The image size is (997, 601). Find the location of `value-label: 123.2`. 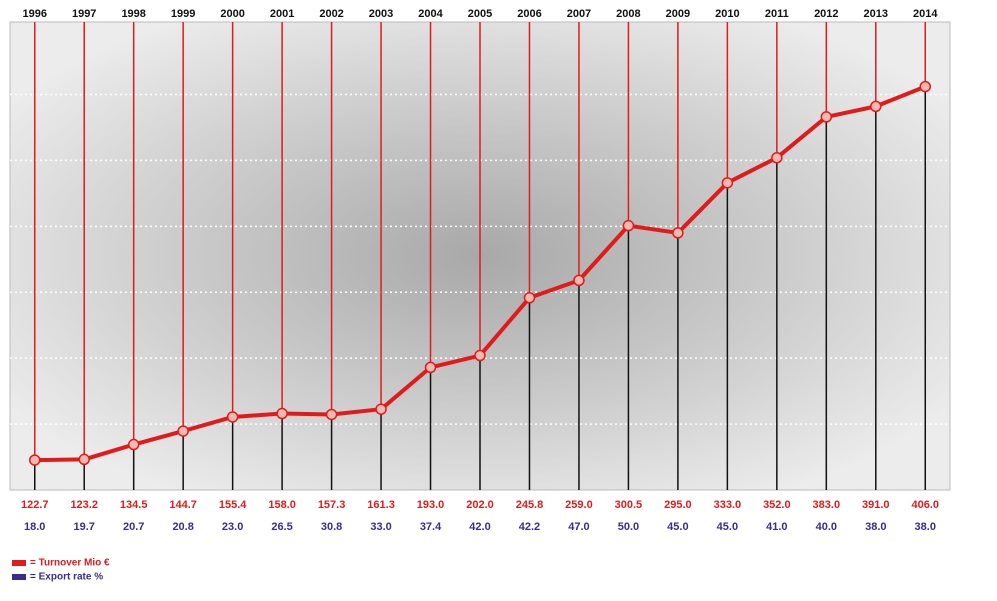

value-label: 123.2 is located at coordinates (84, 505).